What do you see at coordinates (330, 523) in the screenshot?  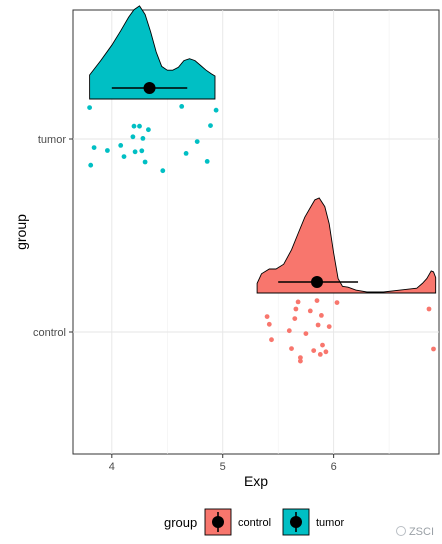 I see `legend-label-tumor: tumor` at bounding box center [330, 523].